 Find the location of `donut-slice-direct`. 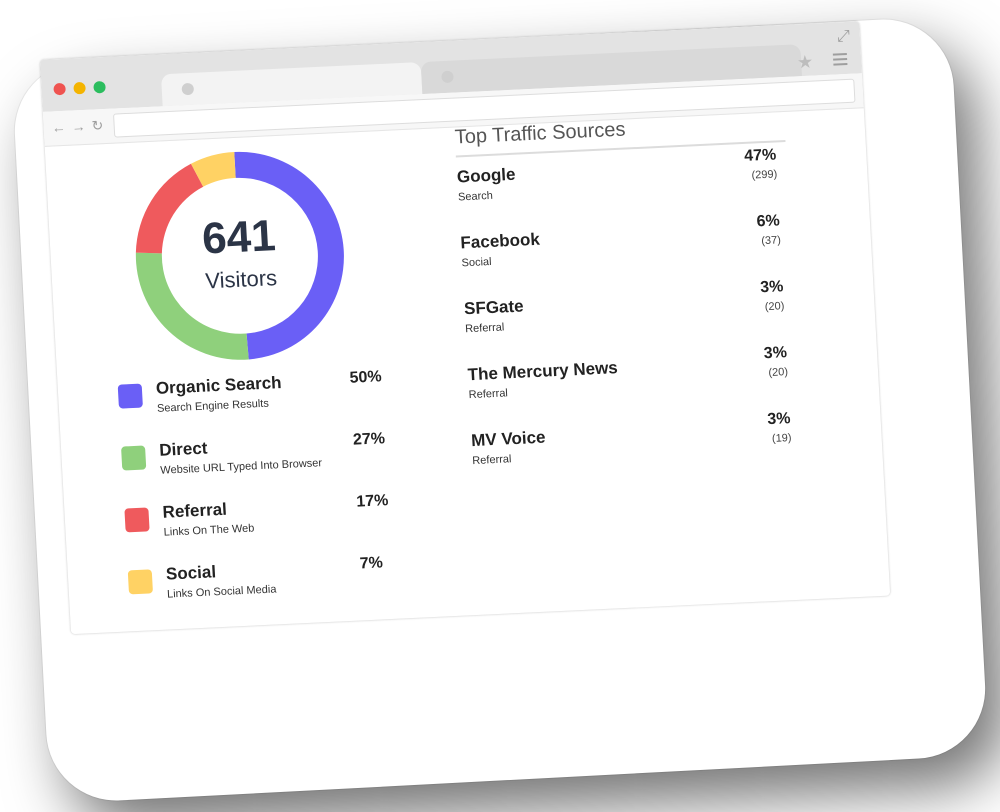

donut-slice-direct is located at coordinates (192, 306).